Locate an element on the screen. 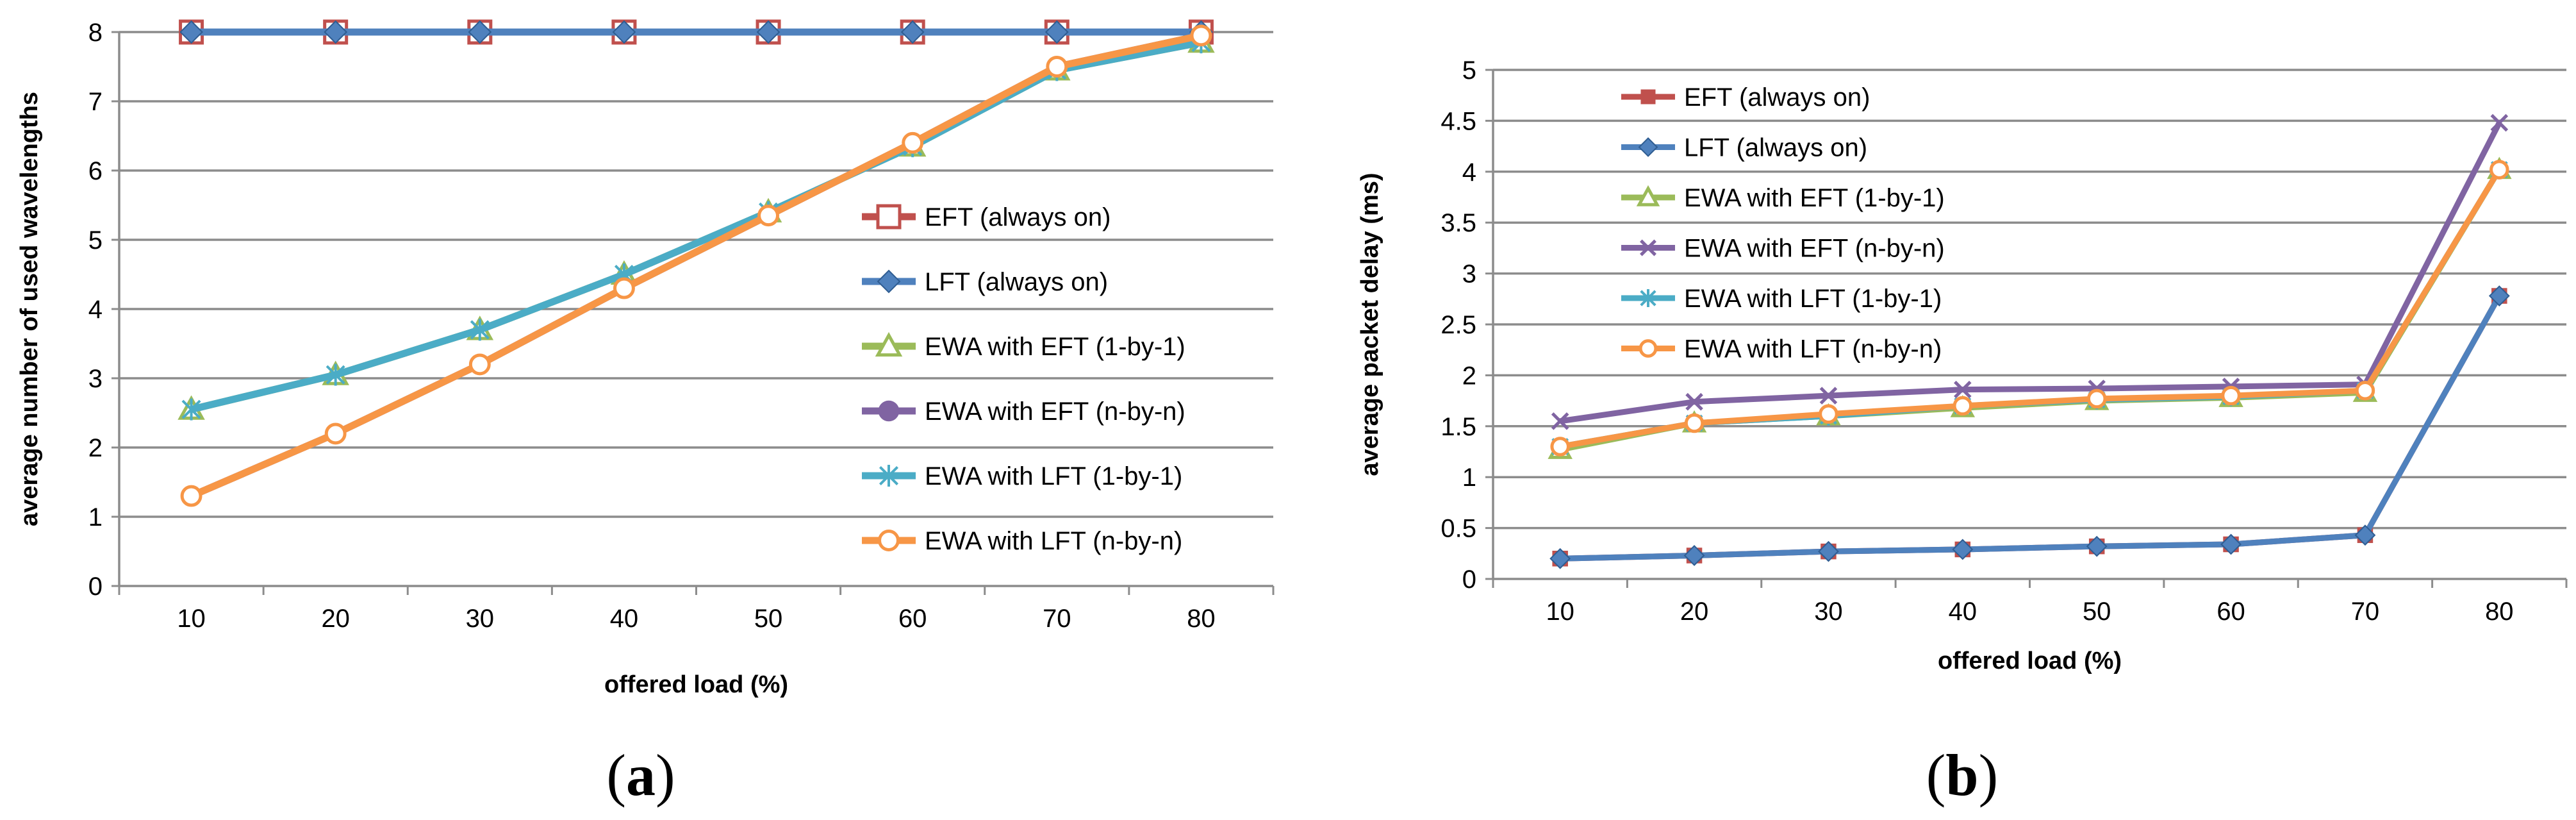 This screenshot has width=2576, height=820. x-tick-label: 20 is located at coordinates (335, 619).